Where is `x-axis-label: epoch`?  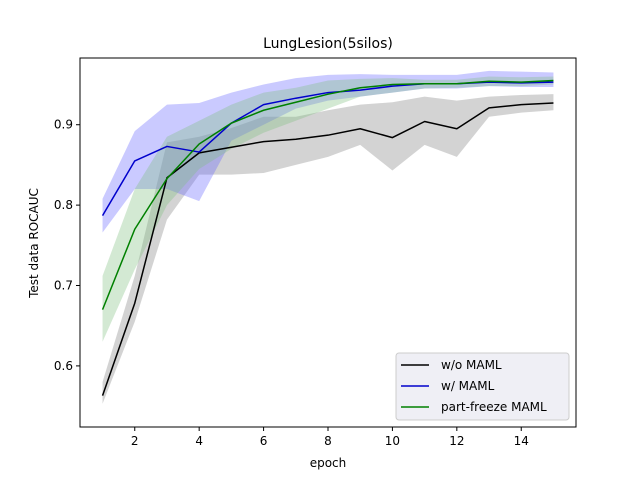 x-axis-label: epoch is located at coordinates (328, 463).